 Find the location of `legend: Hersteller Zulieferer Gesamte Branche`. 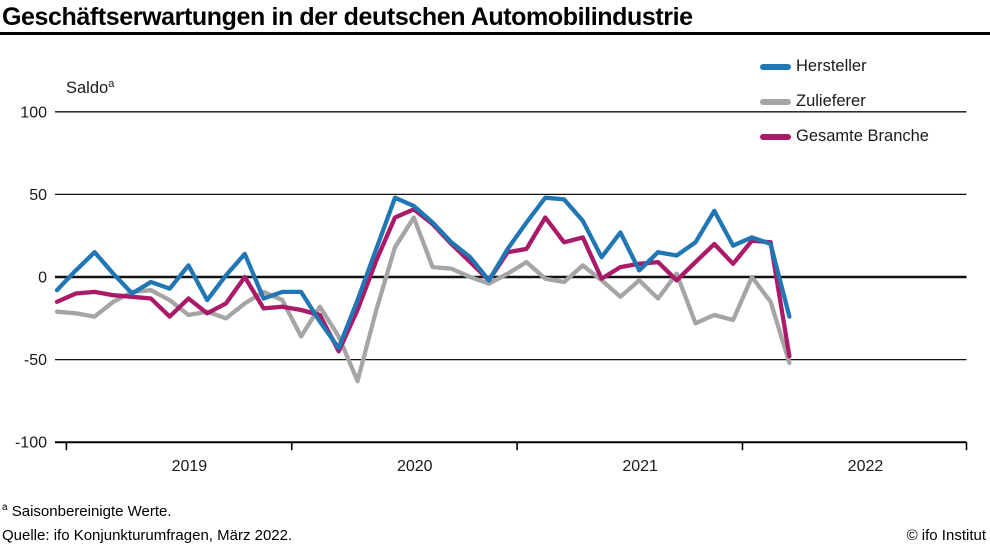

legend: Hersteller Zulieferer Gesamte Branche is located at coordinates (844, 101).